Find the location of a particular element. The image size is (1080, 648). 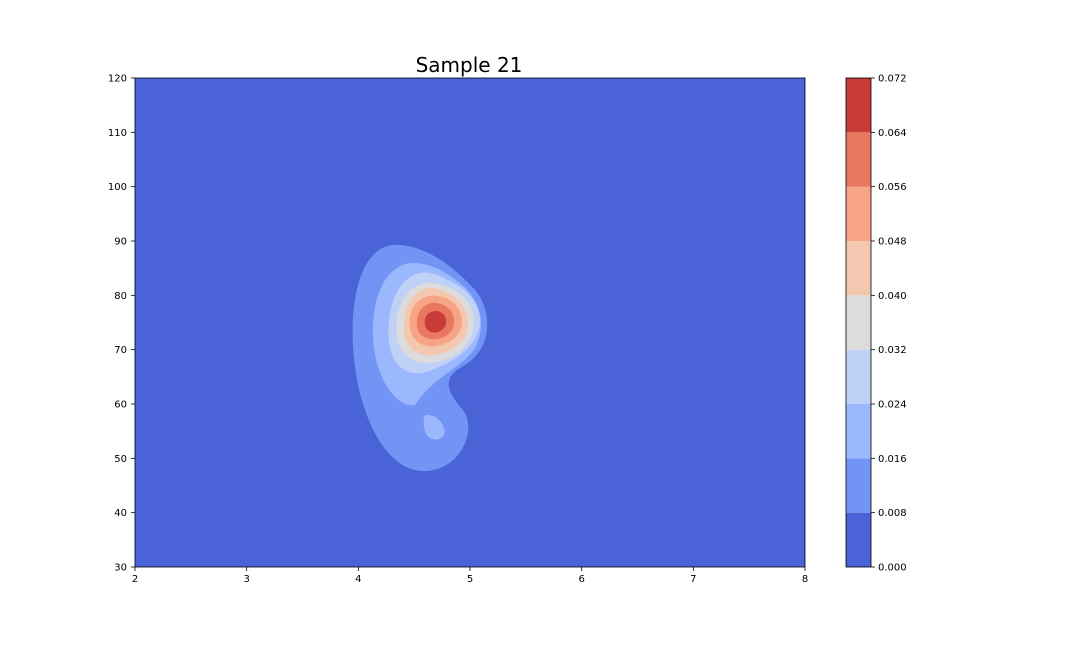

colorbar-tick-label: 0.072 is located at coordinates (892, 79).